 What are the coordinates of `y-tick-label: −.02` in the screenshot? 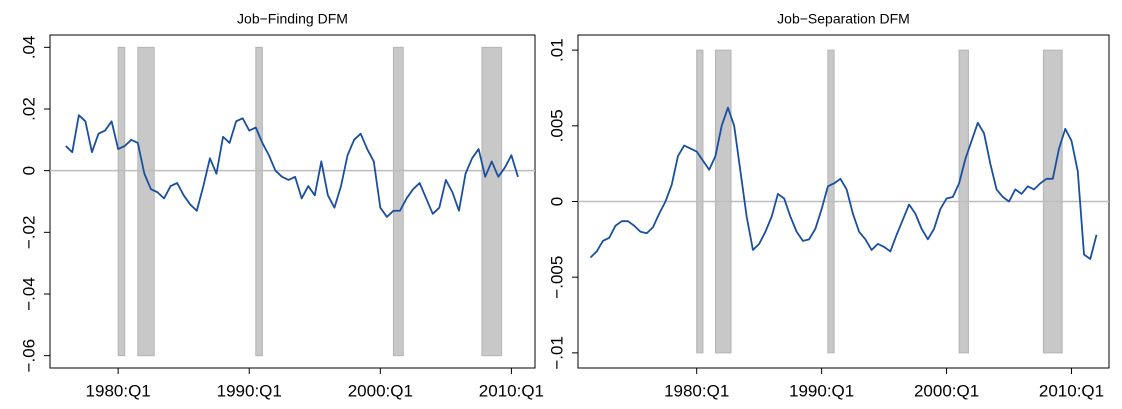 It's located at (28, 233).